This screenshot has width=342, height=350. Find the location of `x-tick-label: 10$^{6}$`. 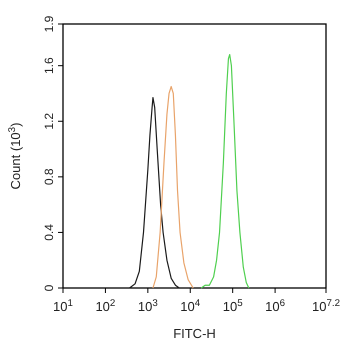

x-tick-label: 10$^{6}$ is located at coordinates (275, 306).